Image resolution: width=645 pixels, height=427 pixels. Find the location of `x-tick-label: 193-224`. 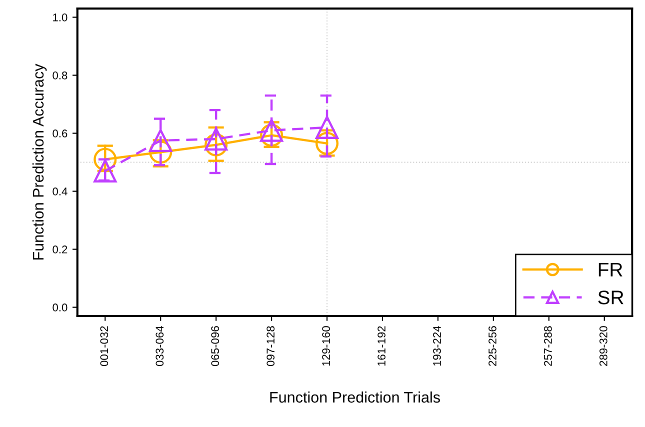

x-tick-label: 193-224 is located at coordinates (437, 346).